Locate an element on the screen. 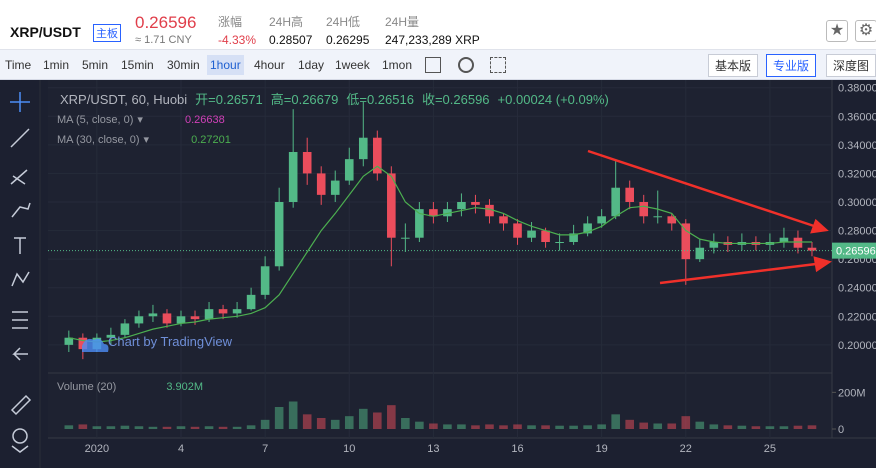  badge: 主板 is located at coordinates (107, 33).